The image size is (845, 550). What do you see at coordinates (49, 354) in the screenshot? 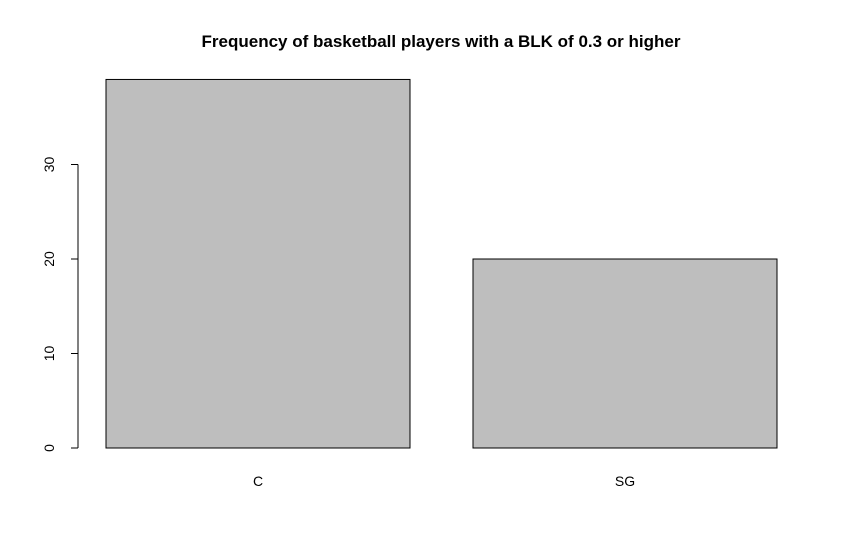
I see `y-tick-label: 10` at bounding box center [49, 354].